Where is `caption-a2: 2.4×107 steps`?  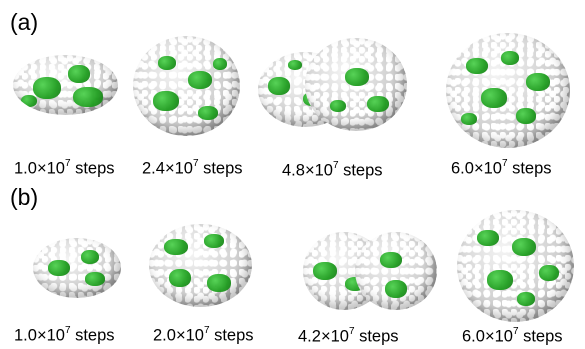 caption-a2: 2.4×107 steps is located at coordinates (192, 168).